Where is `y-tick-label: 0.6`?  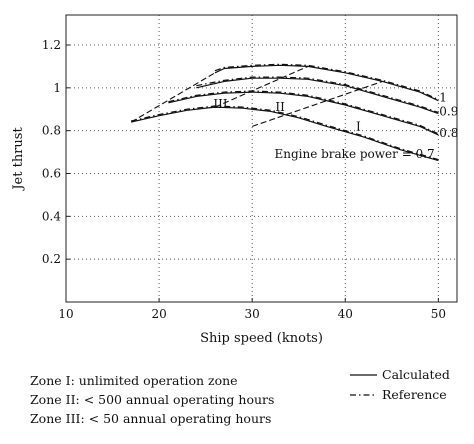
y-tick-label: 0.6 is located at coordinates (51, 173).